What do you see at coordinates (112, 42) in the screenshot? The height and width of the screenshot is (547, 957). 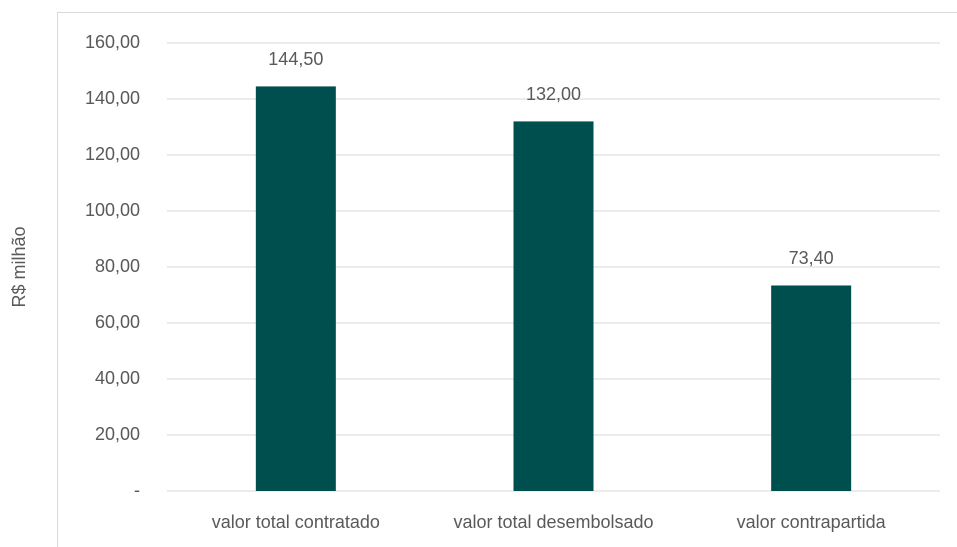 I see `y-tick-label: 160,00` at bounding box center [112, 42].